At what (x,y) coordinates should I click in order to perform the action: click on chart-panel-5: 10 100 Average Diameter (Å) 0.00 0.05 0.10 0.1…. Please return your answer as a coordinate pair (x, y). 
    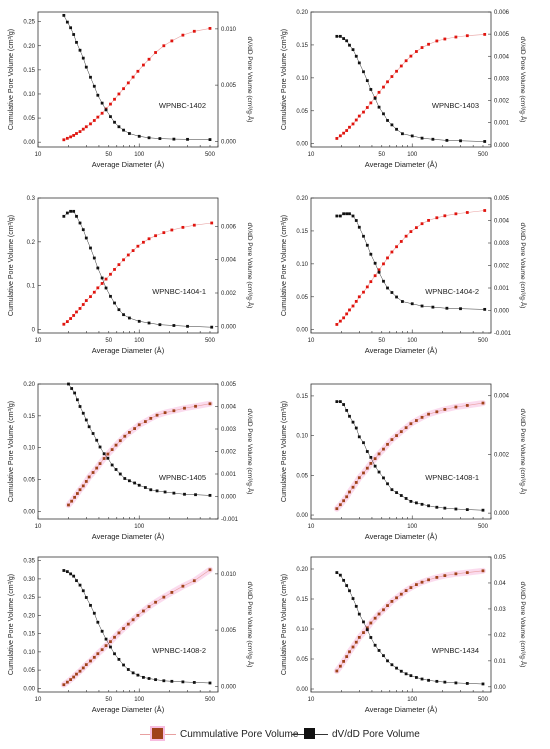
    Looking at the image, I should click on (131, 461).